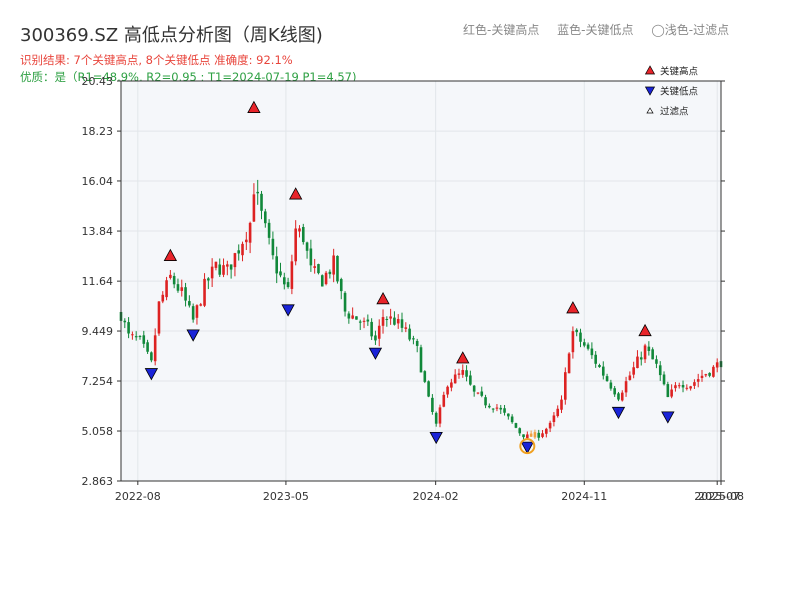 The width and height of the screenshot is (800, 600). I want to click on x-tick-label: 2023-05, so click(286, 496).